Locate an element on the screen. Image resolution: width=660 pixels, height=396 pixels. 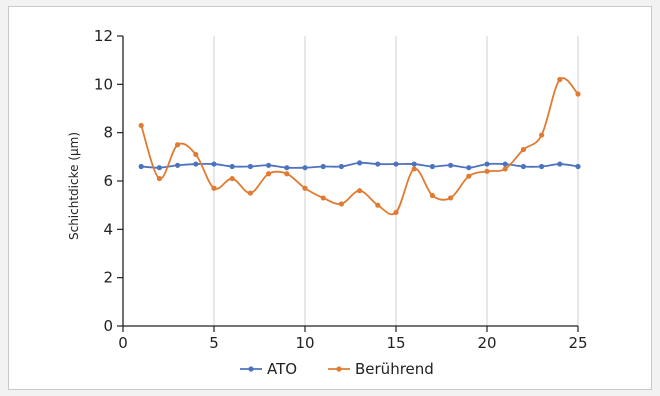
x-tick-labels: 0 5 10 15 20 25 is located at coordinates (352, 343).